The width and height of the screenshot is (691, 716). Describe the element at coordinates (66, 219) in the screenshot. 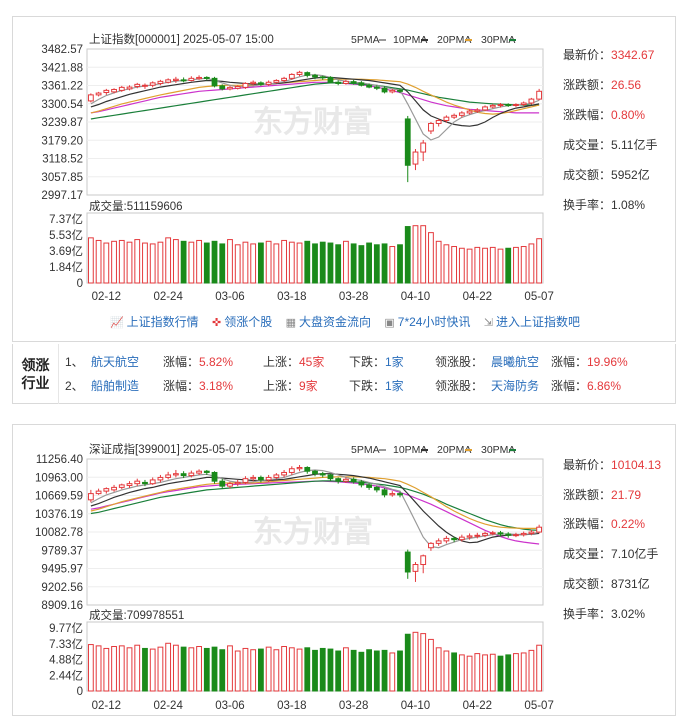

I see `volume-tick-label: 7.37亿` at that location.